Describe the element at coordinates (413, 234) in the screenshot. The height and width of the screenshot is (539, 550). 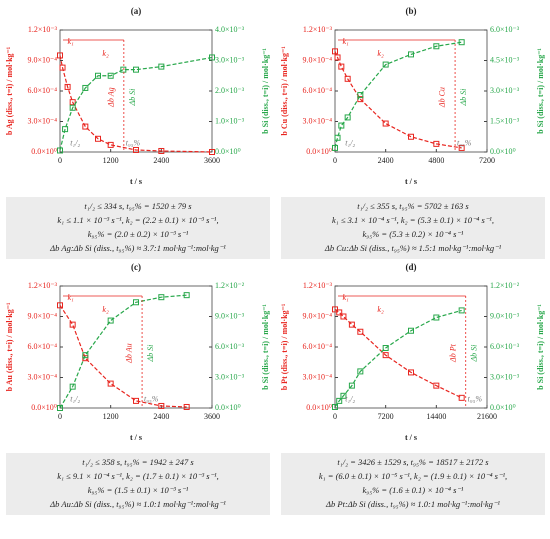
I see `caption-line: k₉₅% = (5.3 ± 0.2) × 10⁻⁴ s⁻¹` at that location.